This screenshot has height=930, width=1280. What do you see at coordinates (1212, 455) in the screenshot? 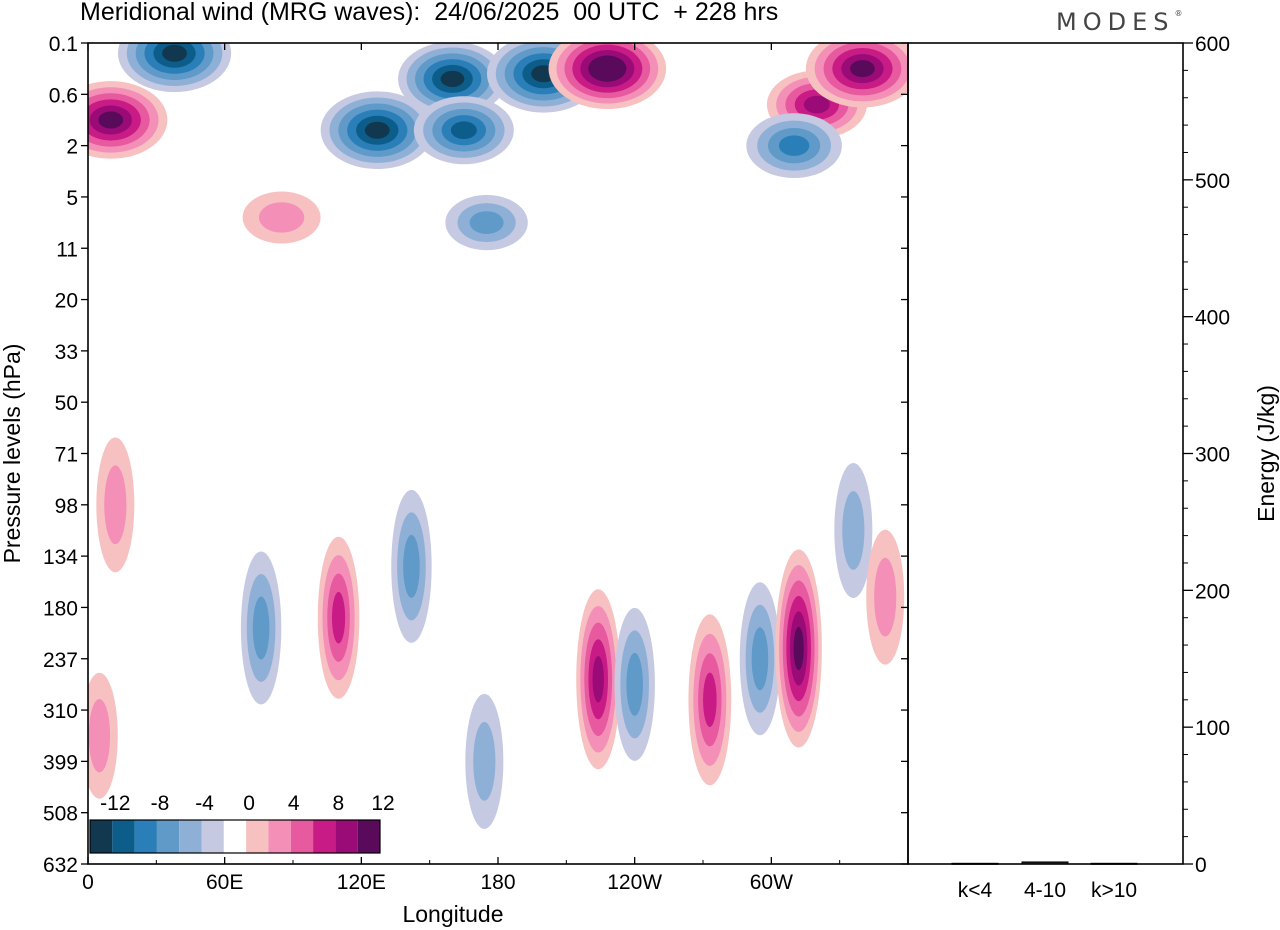
I see `energy-tick-label: 300` at bounding box center [1212, 455].